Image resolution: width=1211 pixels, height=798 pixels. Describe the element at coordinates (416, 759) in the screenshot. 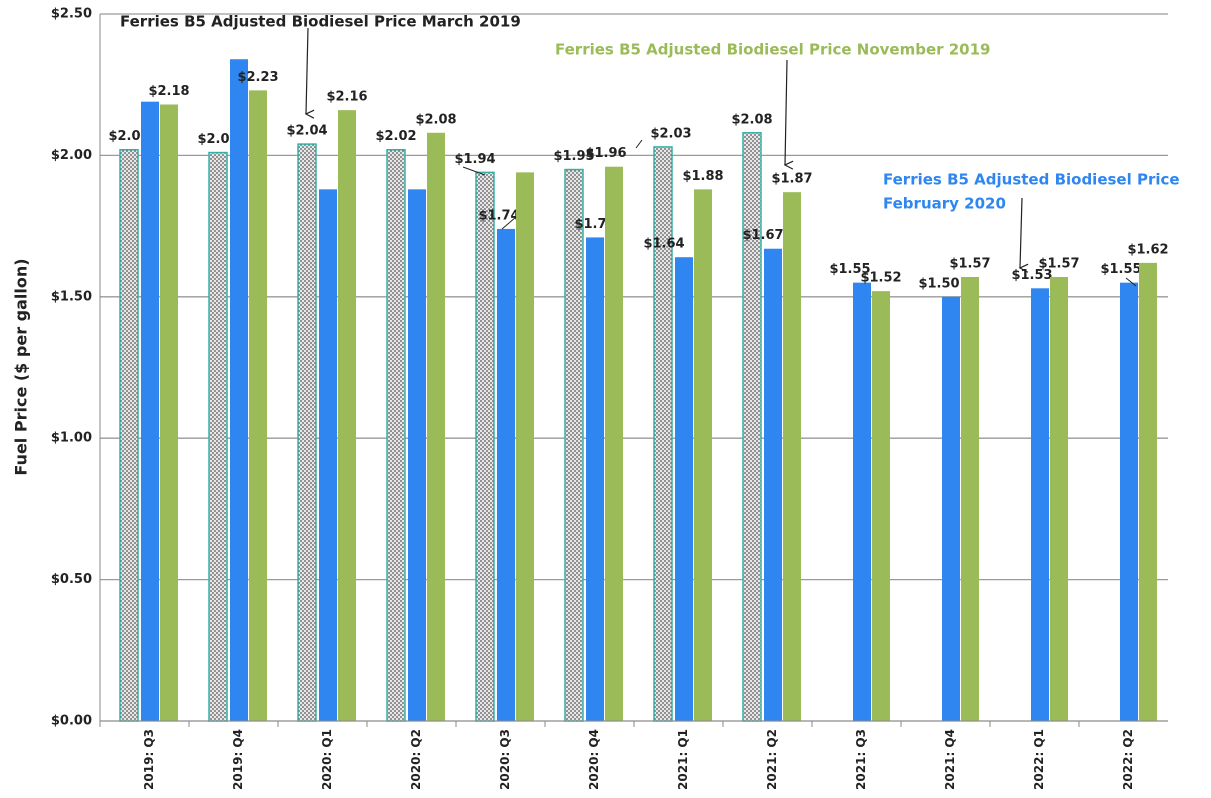

I see `x-tick-label: 2020: Q2` at that location.